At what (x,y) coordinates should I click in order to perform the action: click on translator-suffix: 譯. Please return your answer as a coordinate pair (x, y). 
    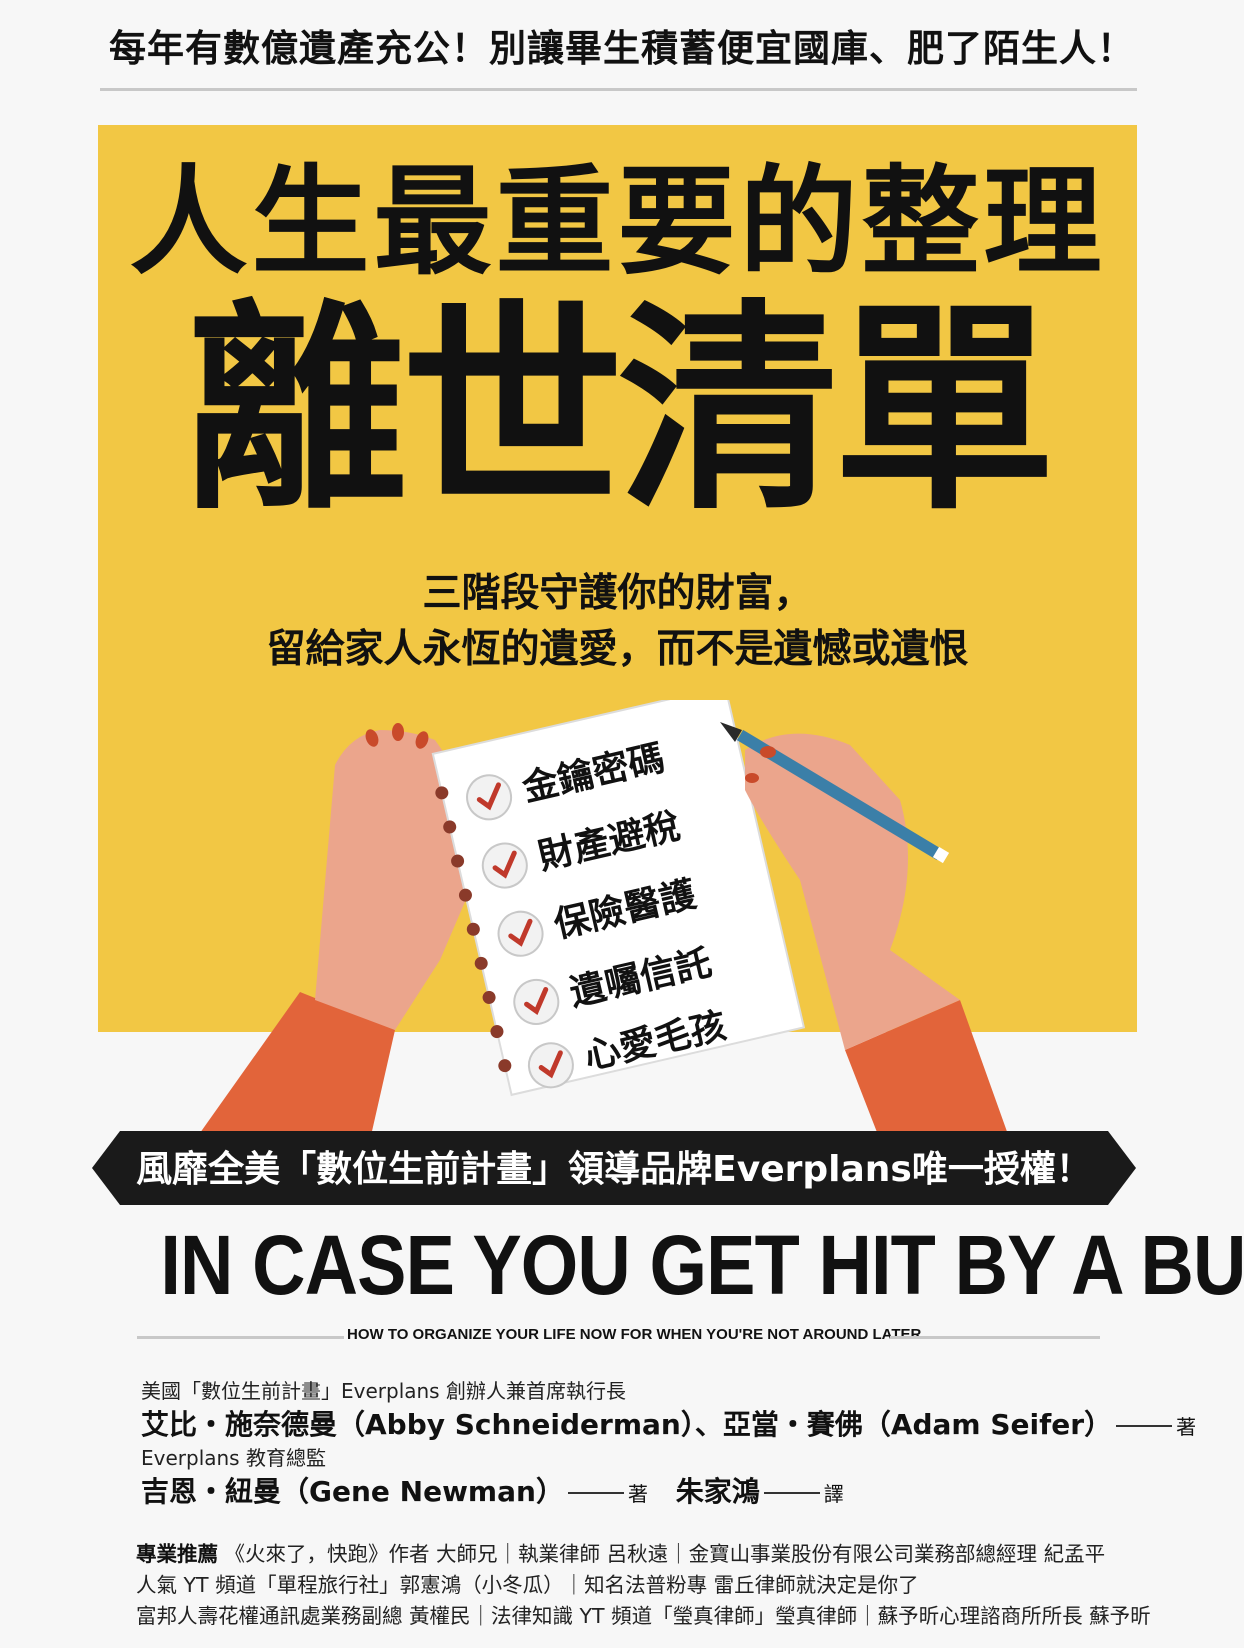
    Looking at the image, I should click on (833, 1494).